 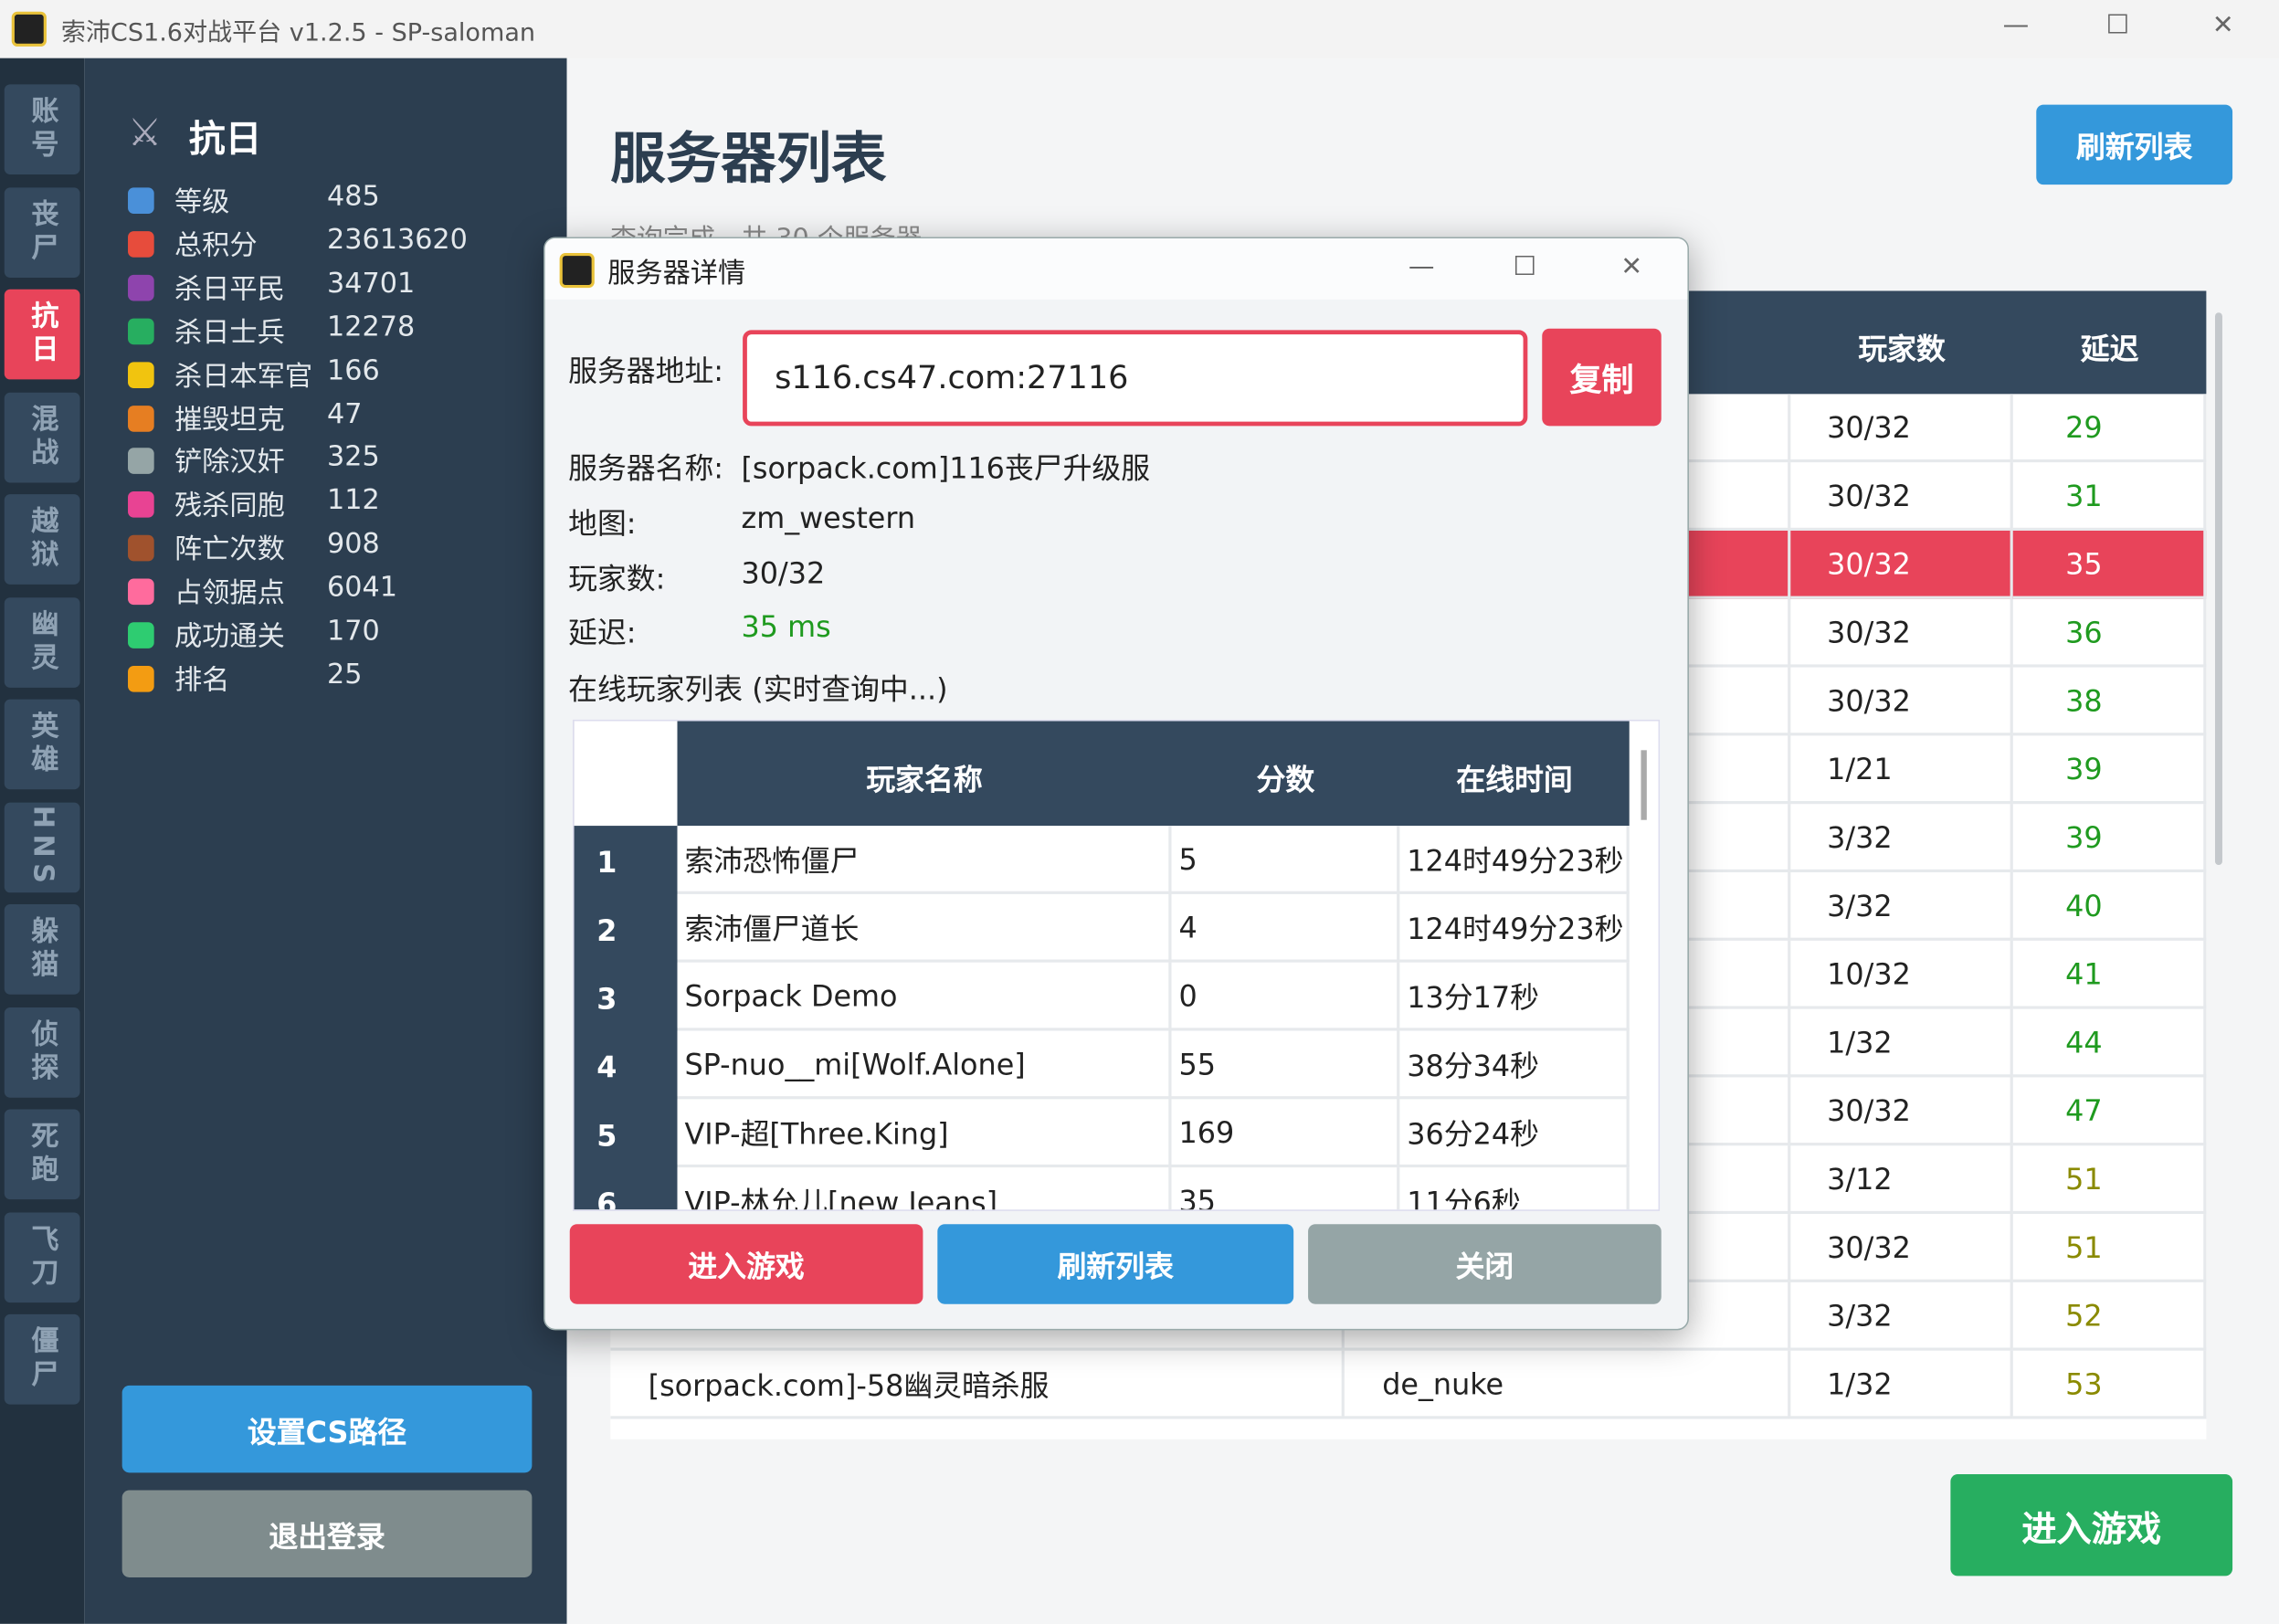 I want to click on stat-label: 阵亡次数, so click(x=229, y=549).